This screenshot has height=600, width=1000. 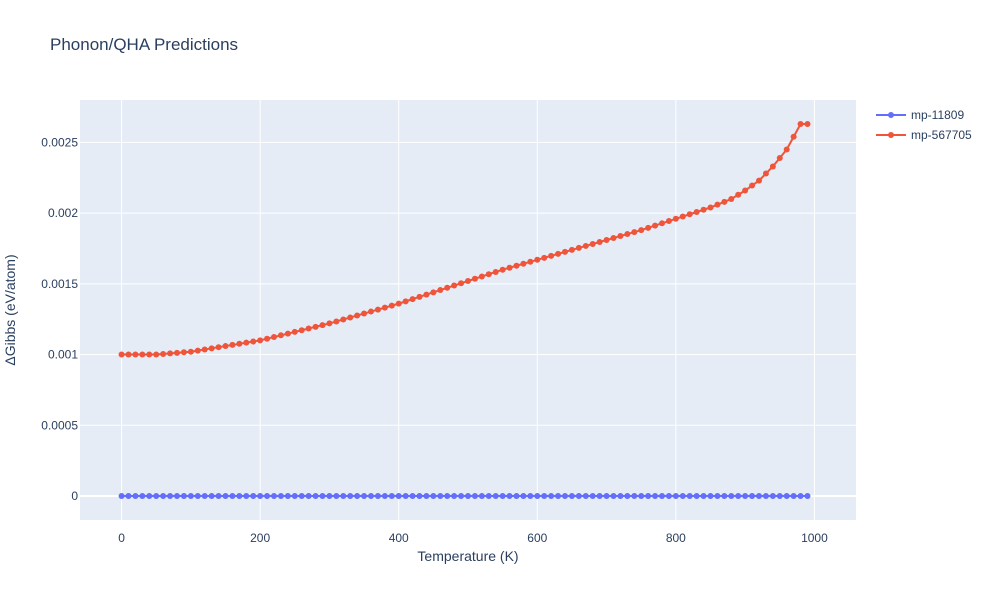 What do you see at coordinates (63, 355) in the screenshot?
I see `y-tick-label: 0.001` at bounding box center [63, 355].